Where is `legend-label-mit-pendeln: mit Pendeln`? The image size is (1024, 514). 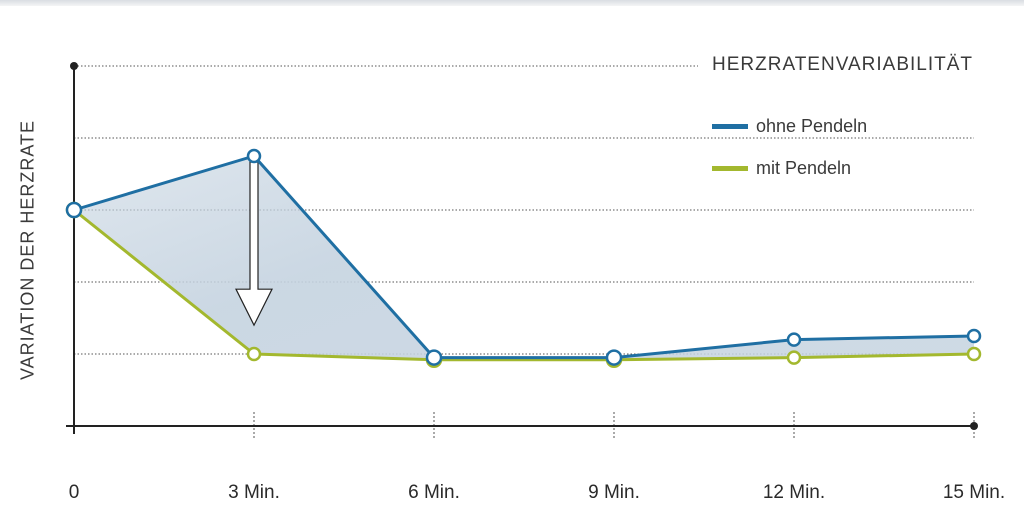 legend-label-mit-pendeln: mit Pendeln is located at coordinates (804, 167).